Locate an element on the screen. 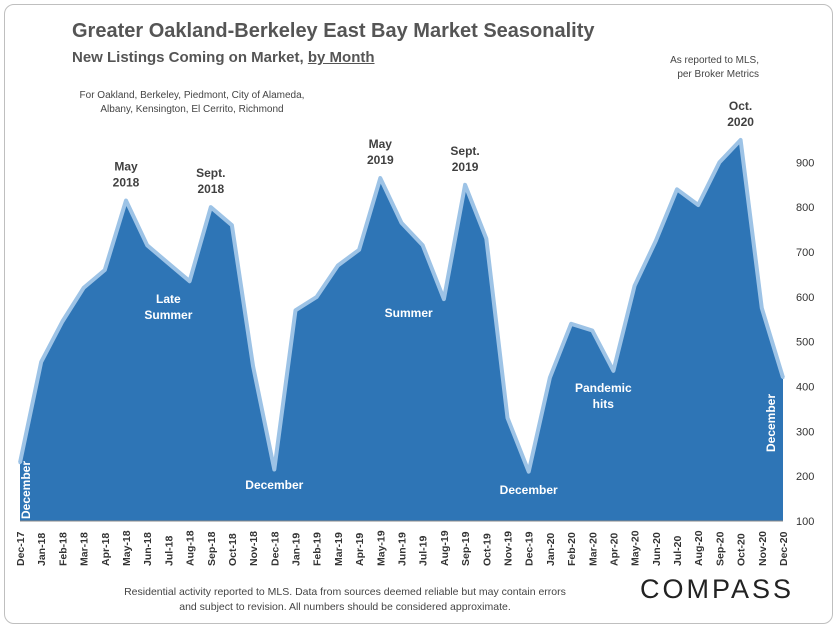 The height and width of the screenshot is (628, 837). y-tick-label: 400 is located at coordinates (805, 388).